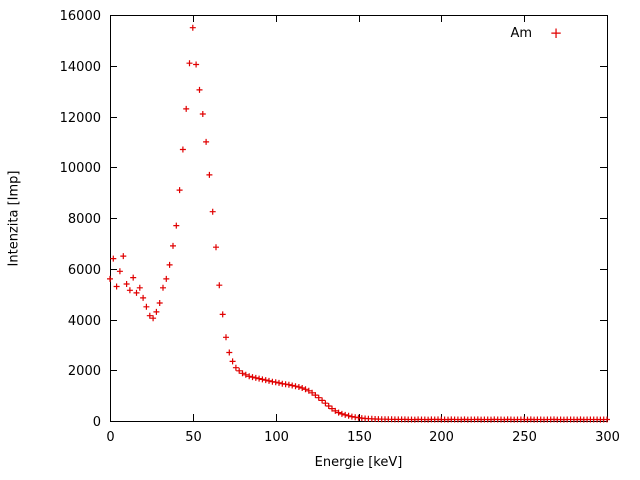  I want to click on y-tick-label: 4000, so click(84, 321).